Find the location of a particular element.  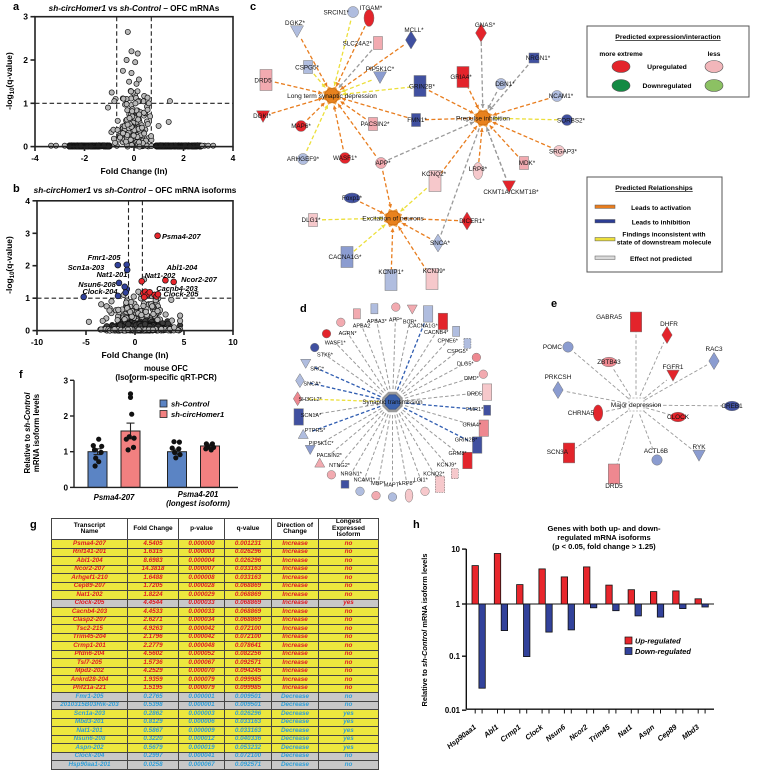

svg-text: APBA3* is located at coordinates (377, 322).